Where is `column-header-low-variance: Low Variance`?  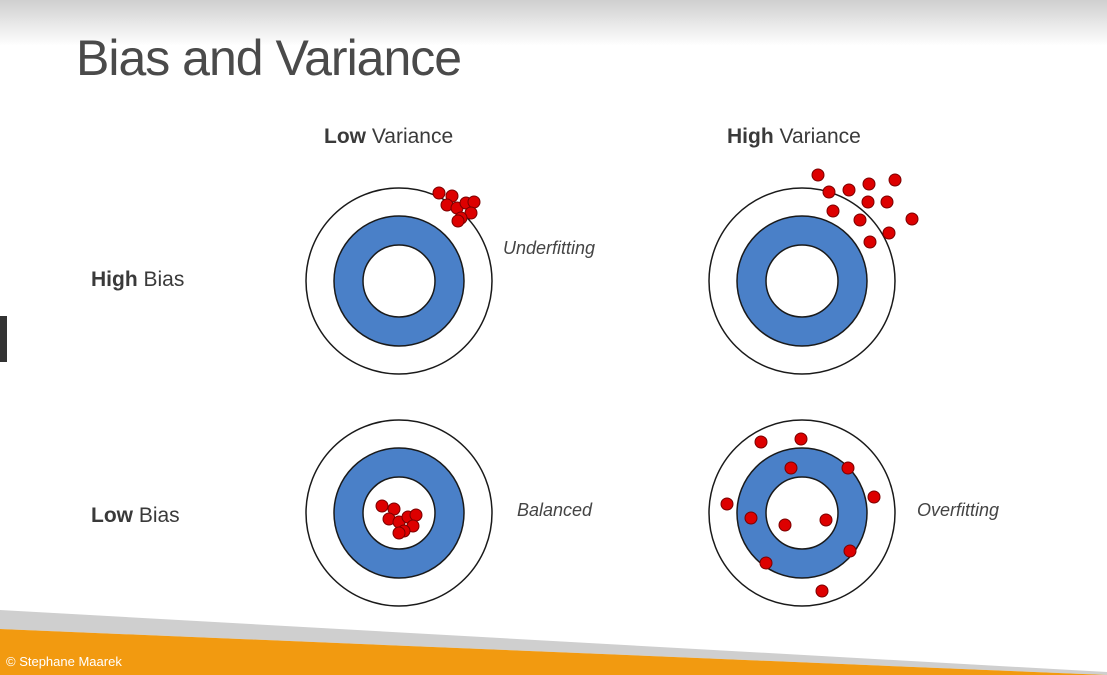
column-header-low-variance: Low Variance is located at coordinates (388, 137).